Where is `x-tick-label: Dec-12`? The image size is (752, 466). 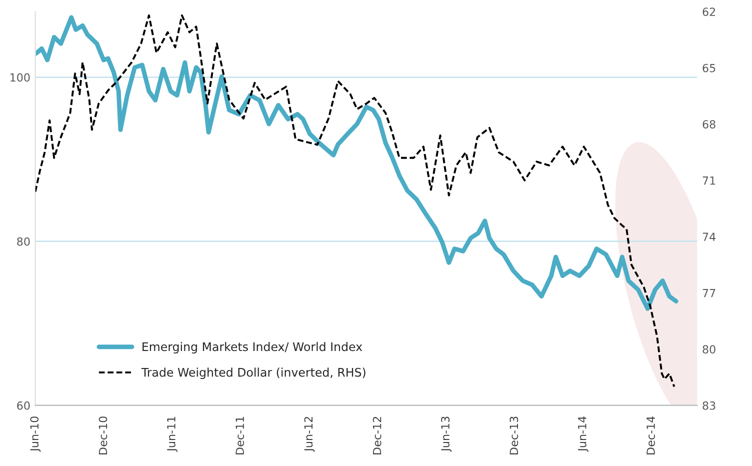 x-tick-label: Dec-12 is located at coordinates (377, 435).